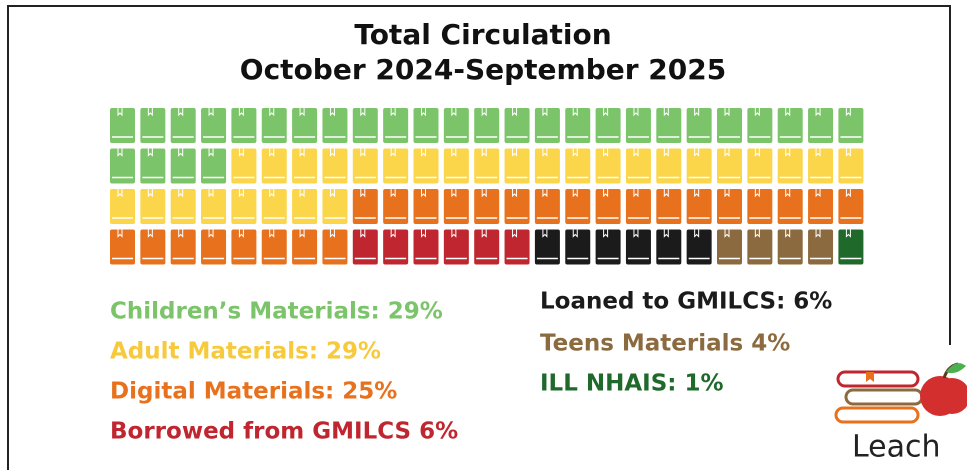  What do you see at coordinates (665, 344) in the screenshot?
I see `legend-label: Teens Materials 4%` at bounding box center [665, 344].